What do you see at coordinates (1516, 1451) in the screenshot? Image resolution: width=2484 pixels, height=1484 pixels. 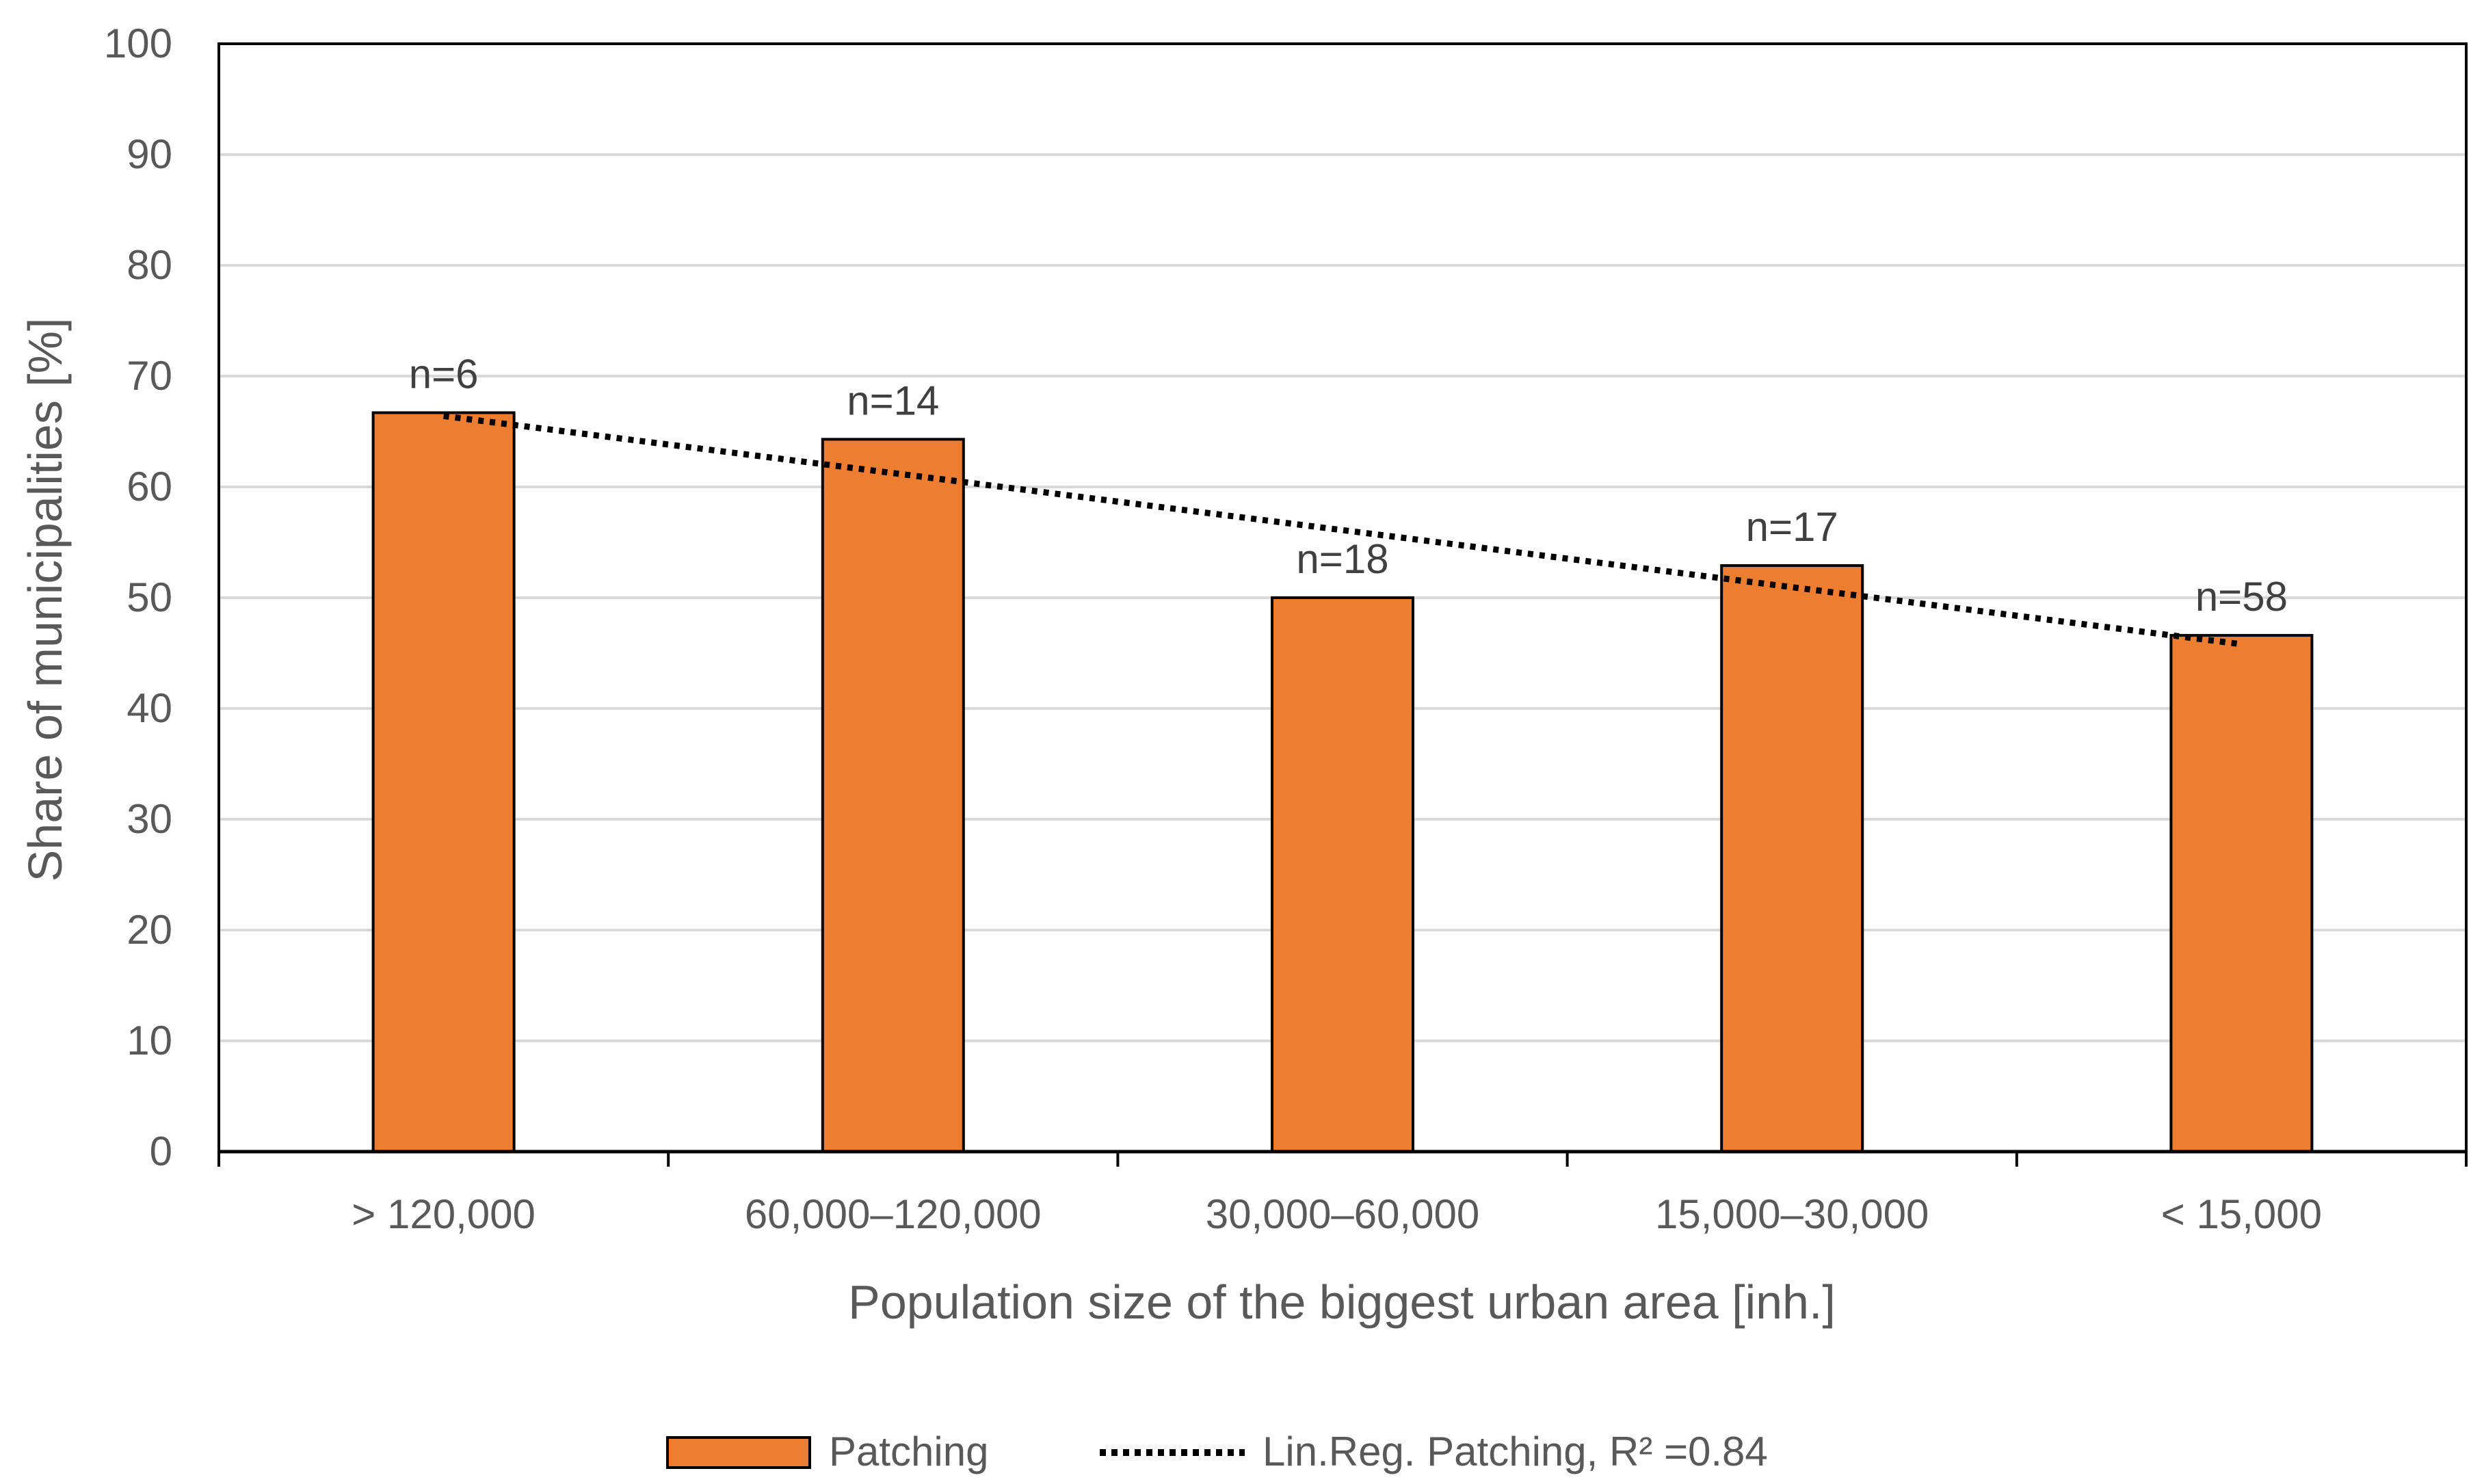 I see `legend-label-trendline: Lin.Reg. Patching, R² =0.84` at bounding box center [1516, 1451].